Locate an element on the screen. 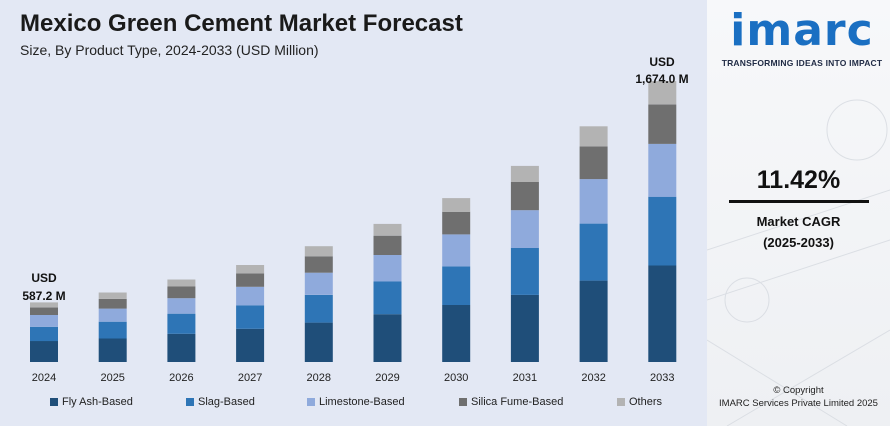 The image size is (890, 426). x-tick-label: 2029 is located at coordinates (387, 378).